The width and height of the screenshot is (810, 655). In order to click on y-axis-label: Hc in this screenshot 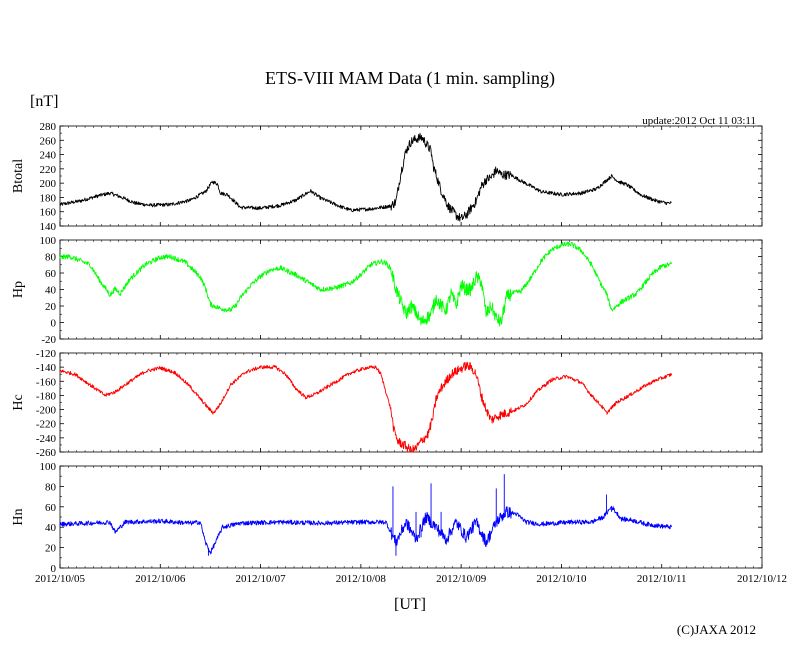, I will do `click(18, 402)`.